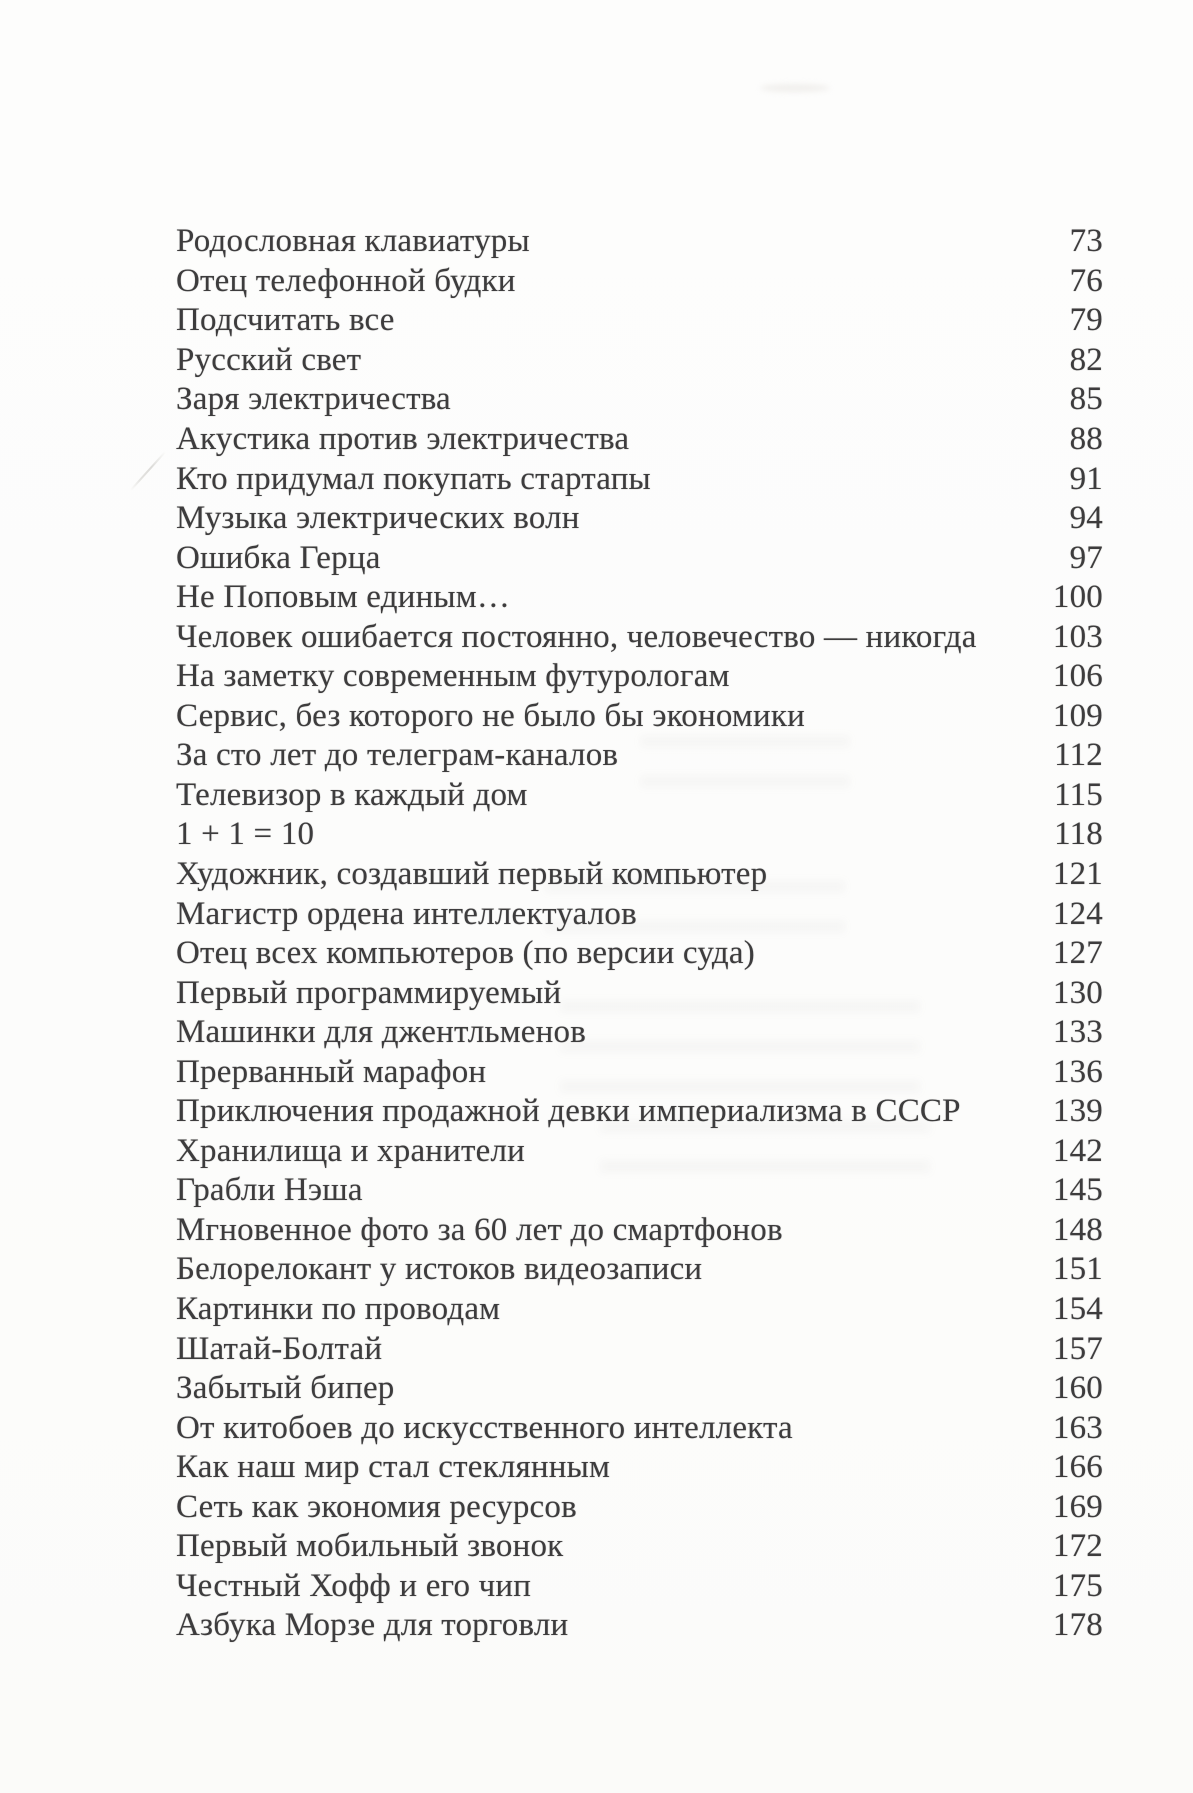  I want to click on toc-entry-title: Как наш мир стал стеклянным, so click(393, 1467).